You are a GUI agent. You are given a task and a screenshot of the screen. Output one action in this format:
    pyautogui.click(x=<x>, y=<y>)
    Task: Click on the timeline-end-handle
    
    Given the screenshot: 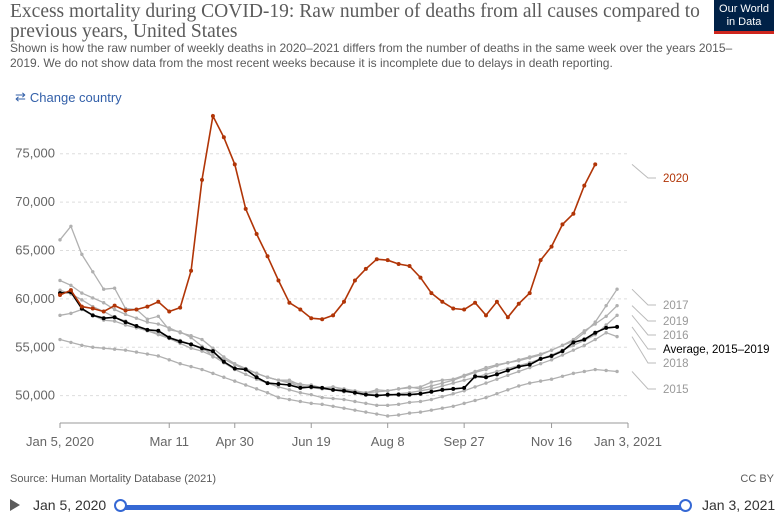 What is the action you would take?
    pyautogui.click(x=685, y=505)
    